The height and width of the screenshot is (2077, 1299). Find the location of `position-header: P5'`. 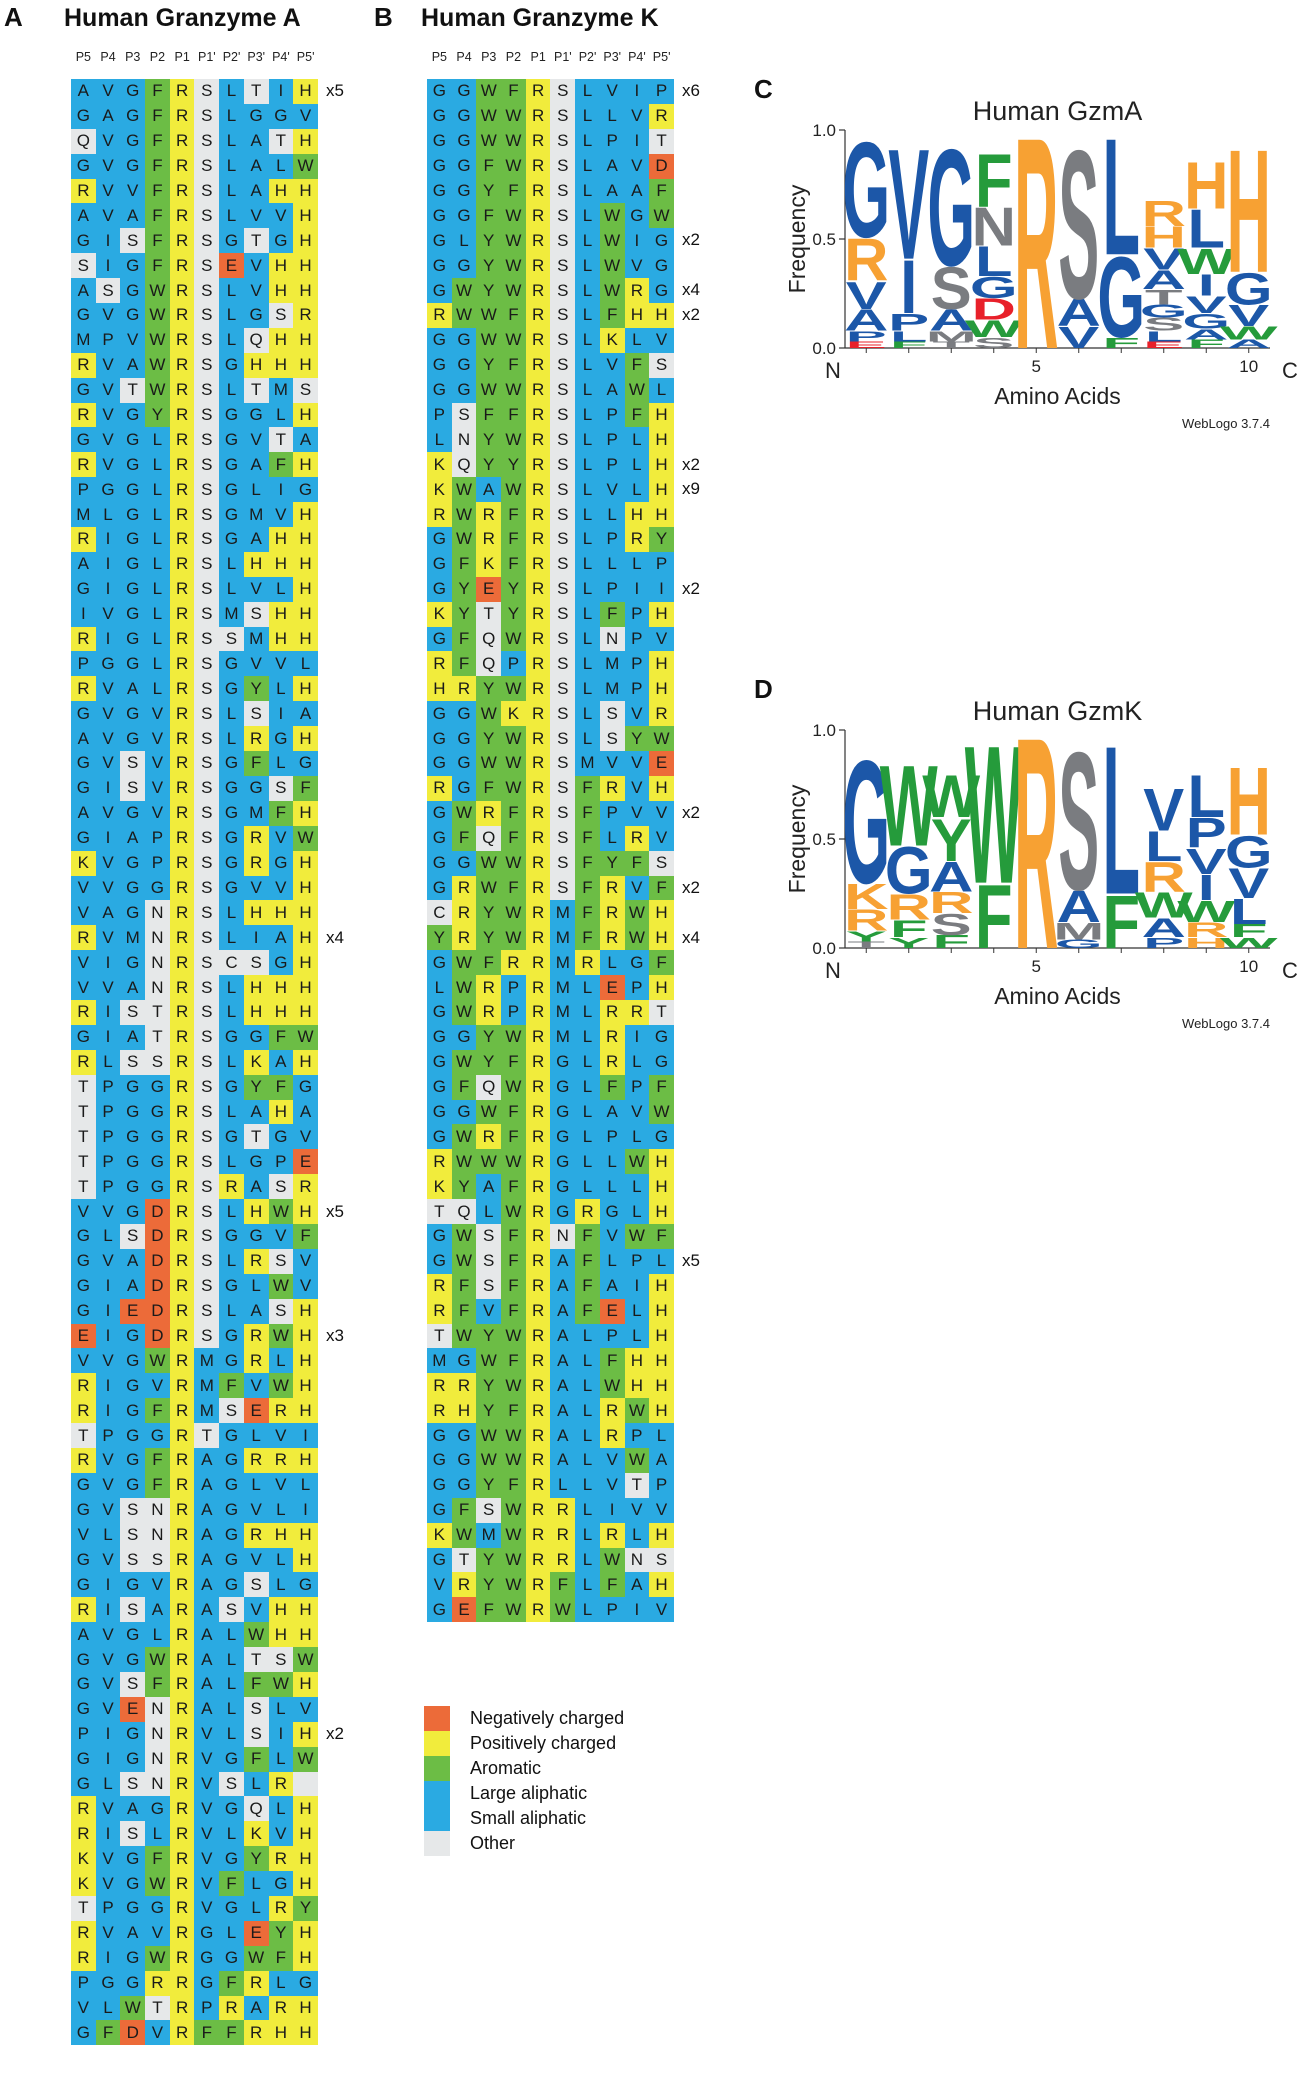

position-header: P5' is located at coordinates (661, 57).